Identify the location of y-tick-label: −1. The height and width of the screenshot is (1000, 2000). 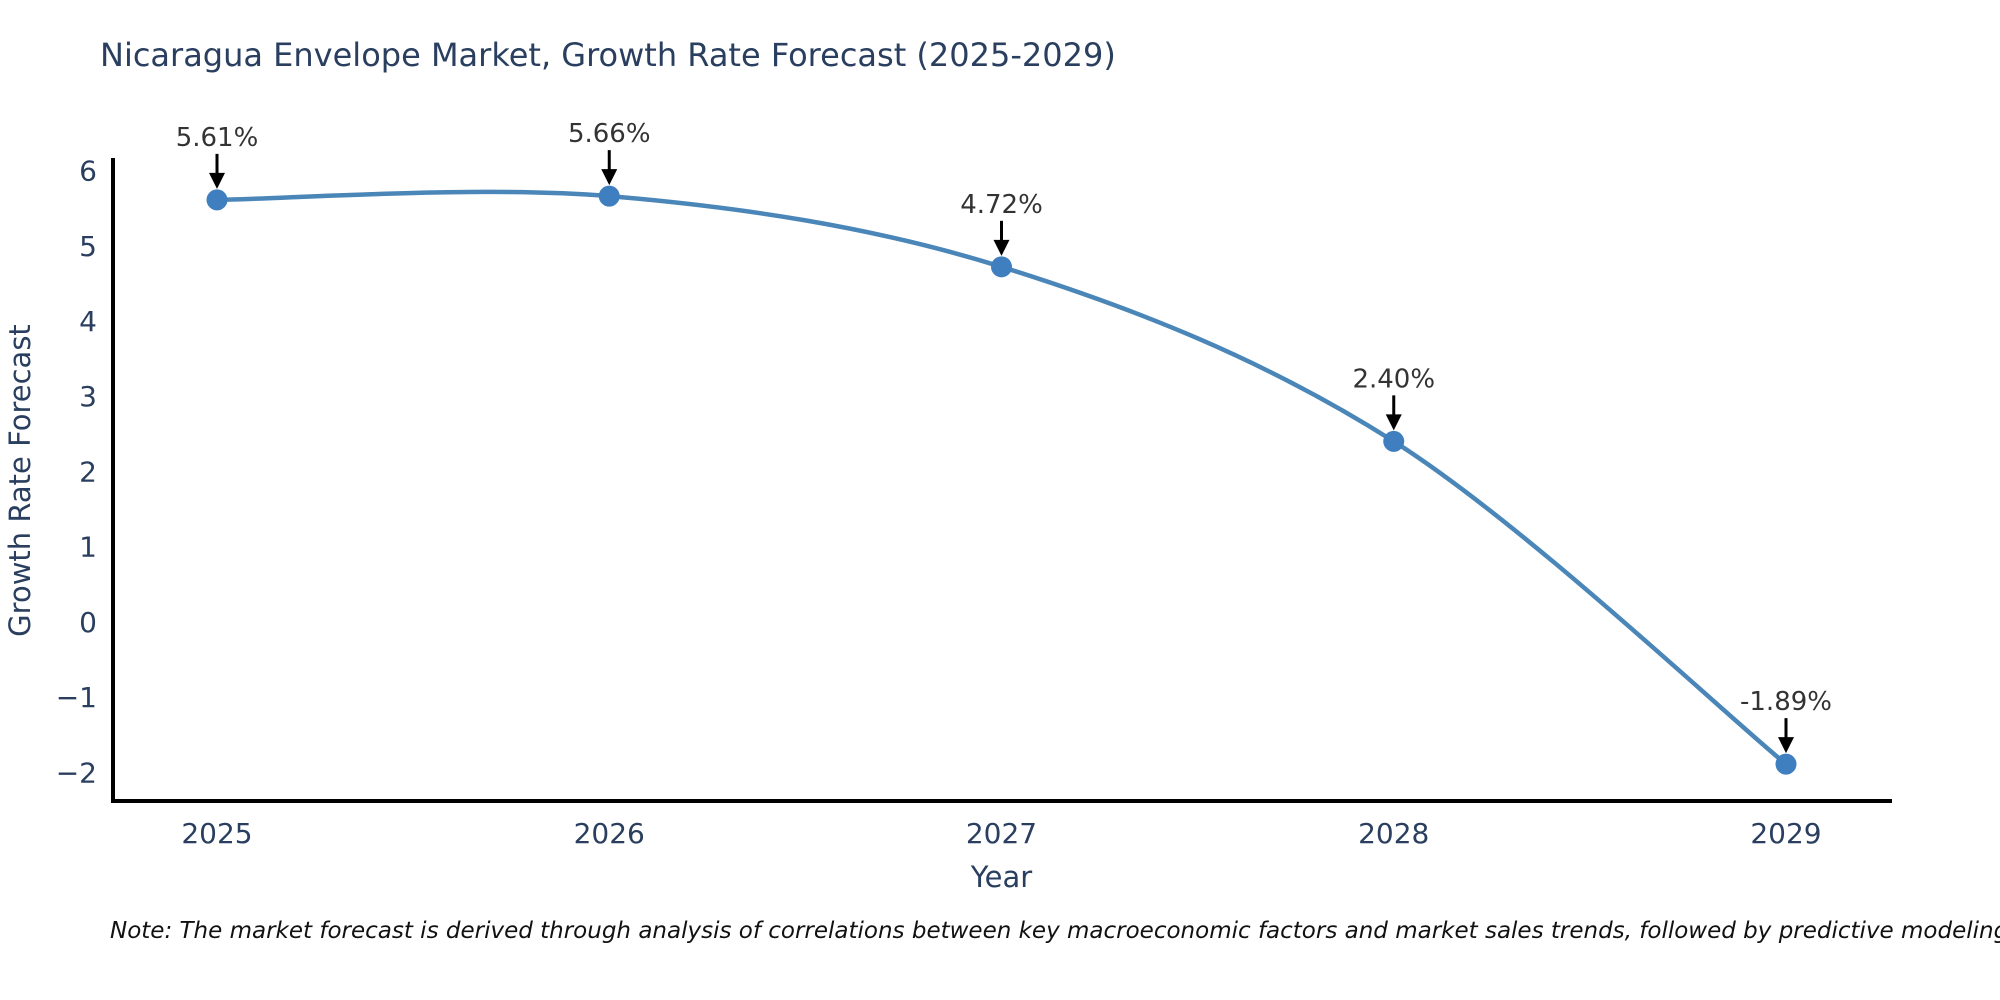
(76, 697).